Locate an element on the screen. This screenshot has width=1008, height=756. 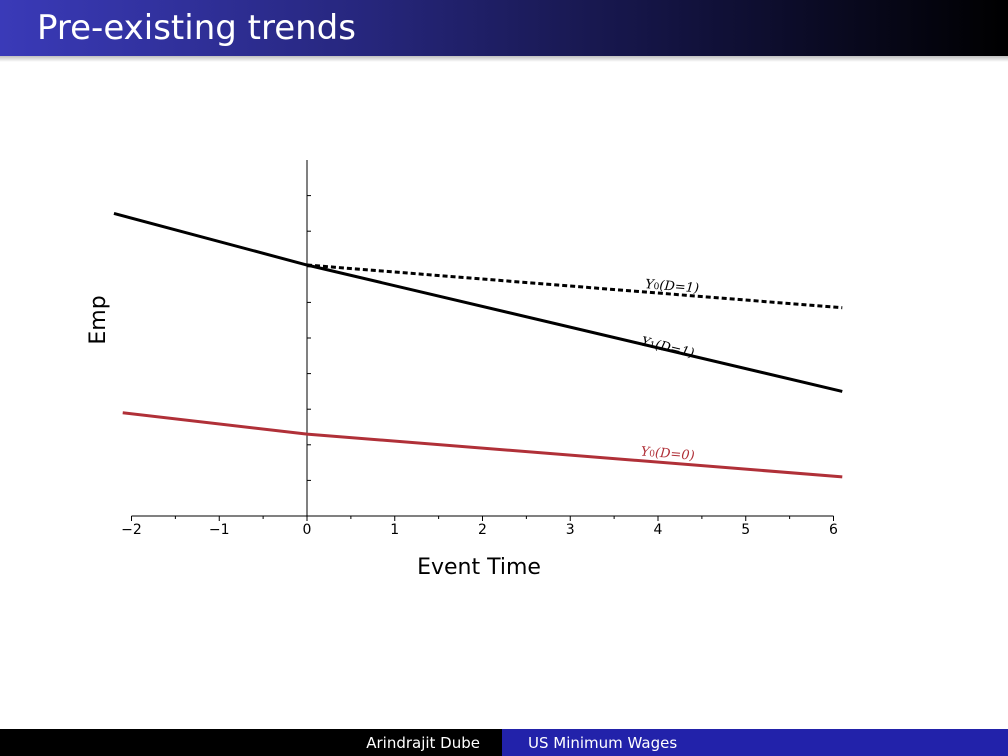
title-shadow is located at coordinates (504, 59).